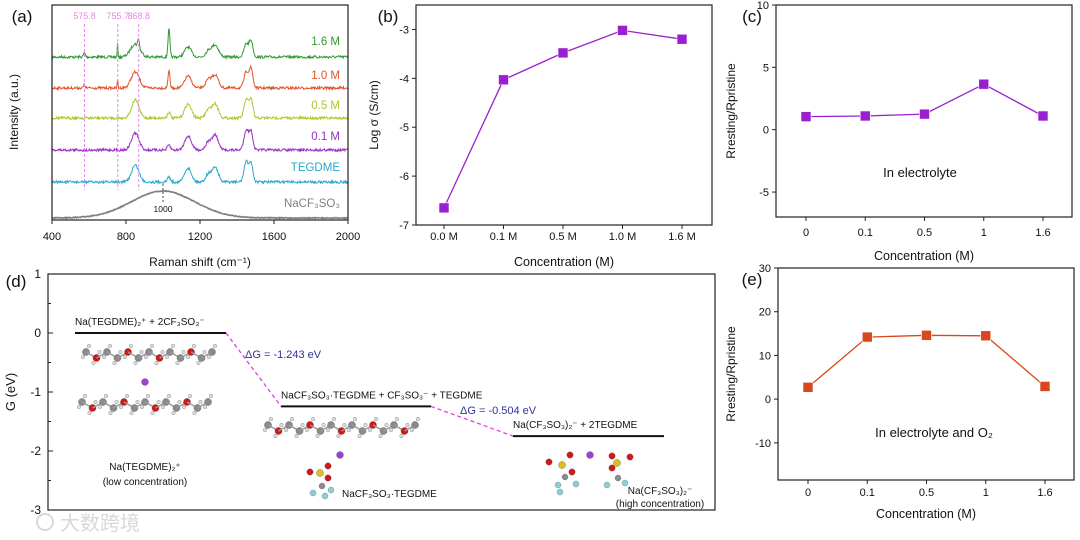  I want to click on x-tick-label: 0.0 M, so click(444, 237).